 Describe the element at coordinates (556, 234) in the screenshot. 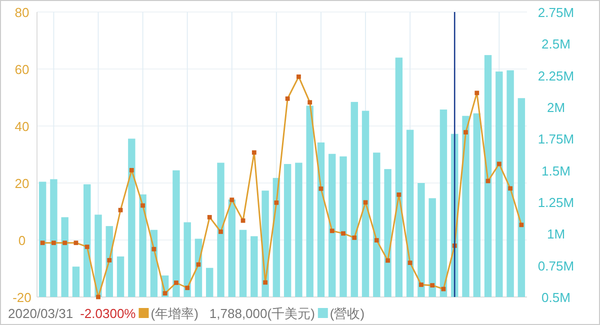

I see `y2-tick-label: 1M` at that location.